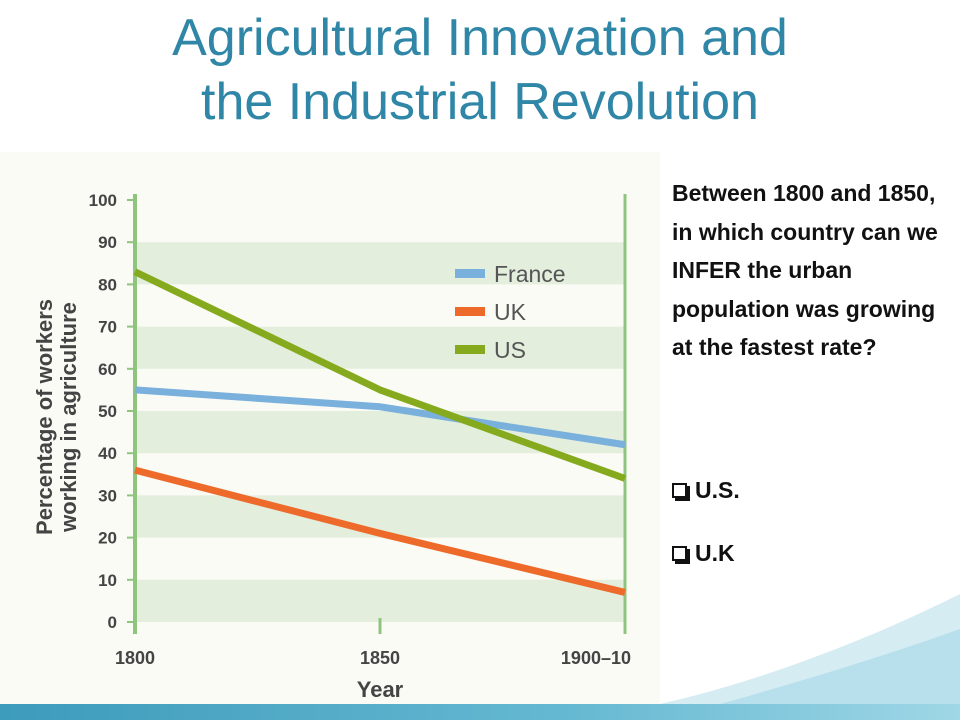  Describe the element at coordinates (107, 411) in the screenshot. I see `y-tick-label: 50` at that location.